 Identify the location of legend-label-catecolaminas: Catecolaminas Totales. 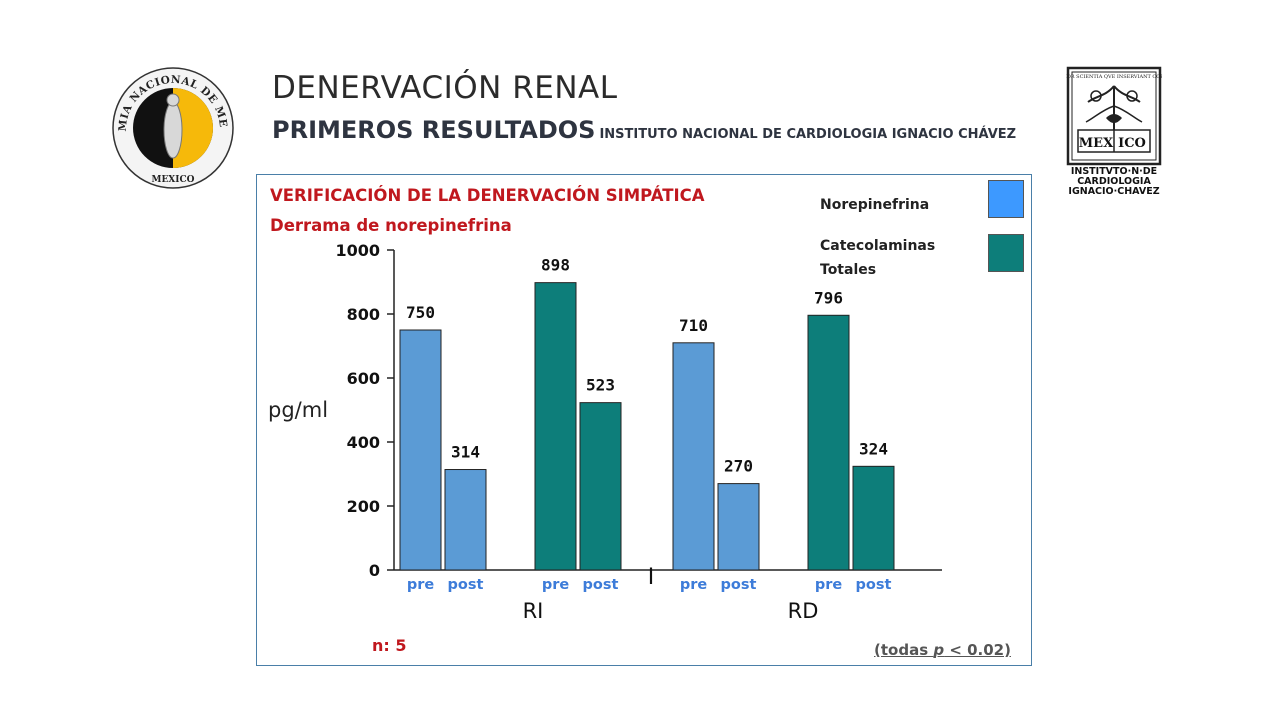
(877, 258).